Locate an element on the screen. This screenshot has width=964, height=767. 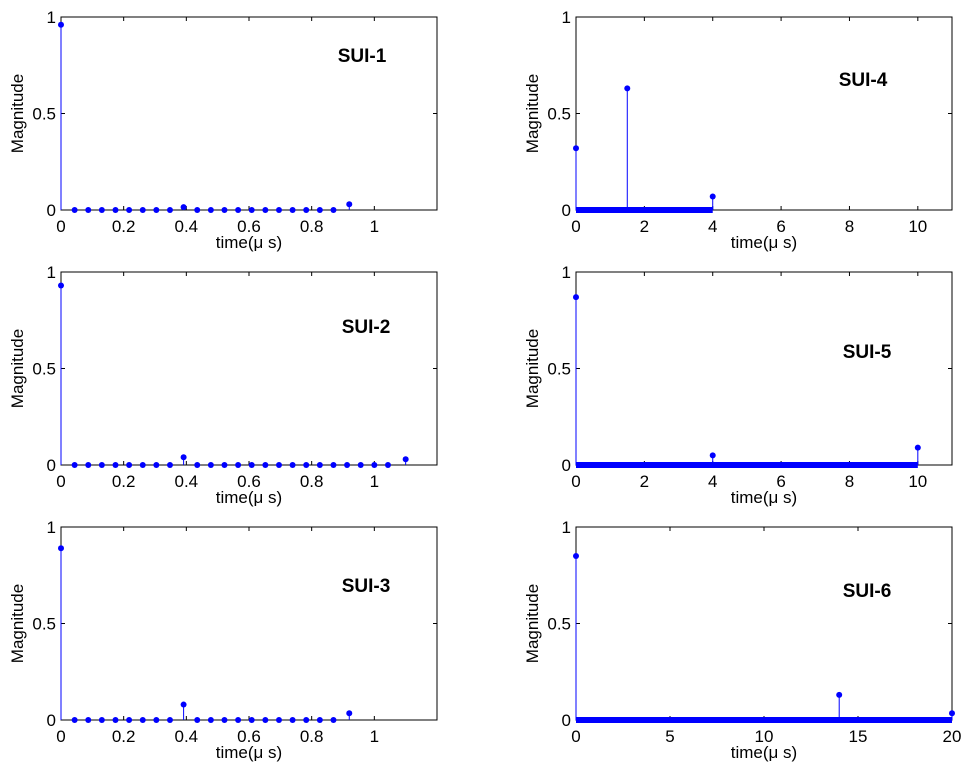
panel-title: SUI-4 is located at coordinates (863, 80).